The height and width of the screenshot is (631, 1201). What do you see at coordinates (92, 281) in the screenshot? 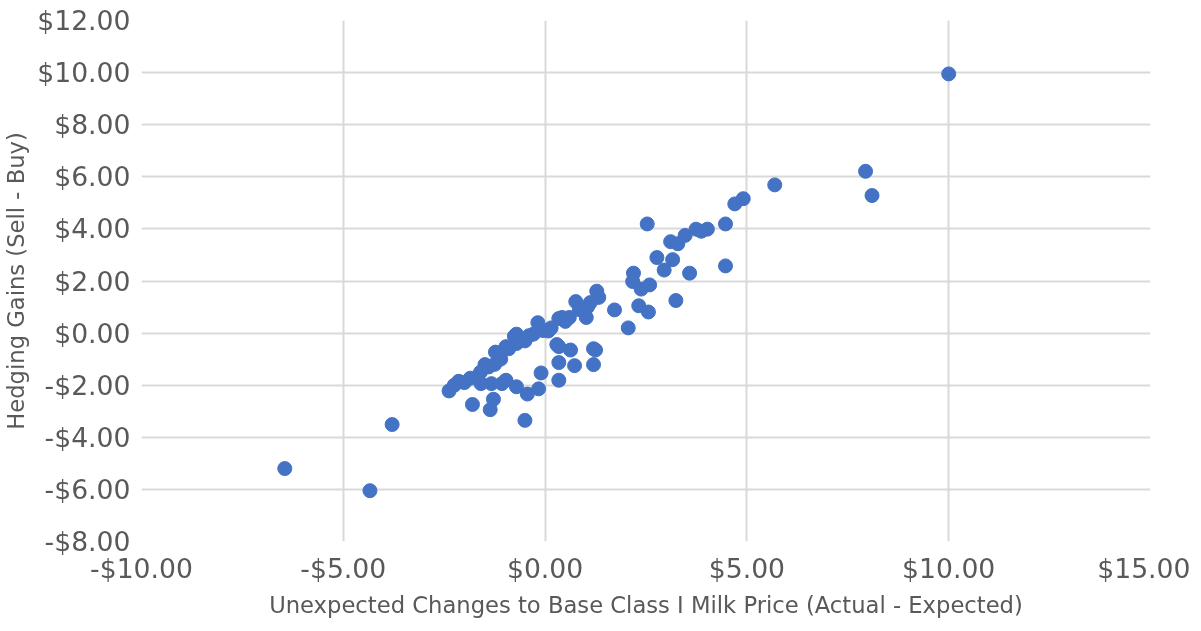
I see `y-tick-label: $2.00` at bounding box center [92, 281].